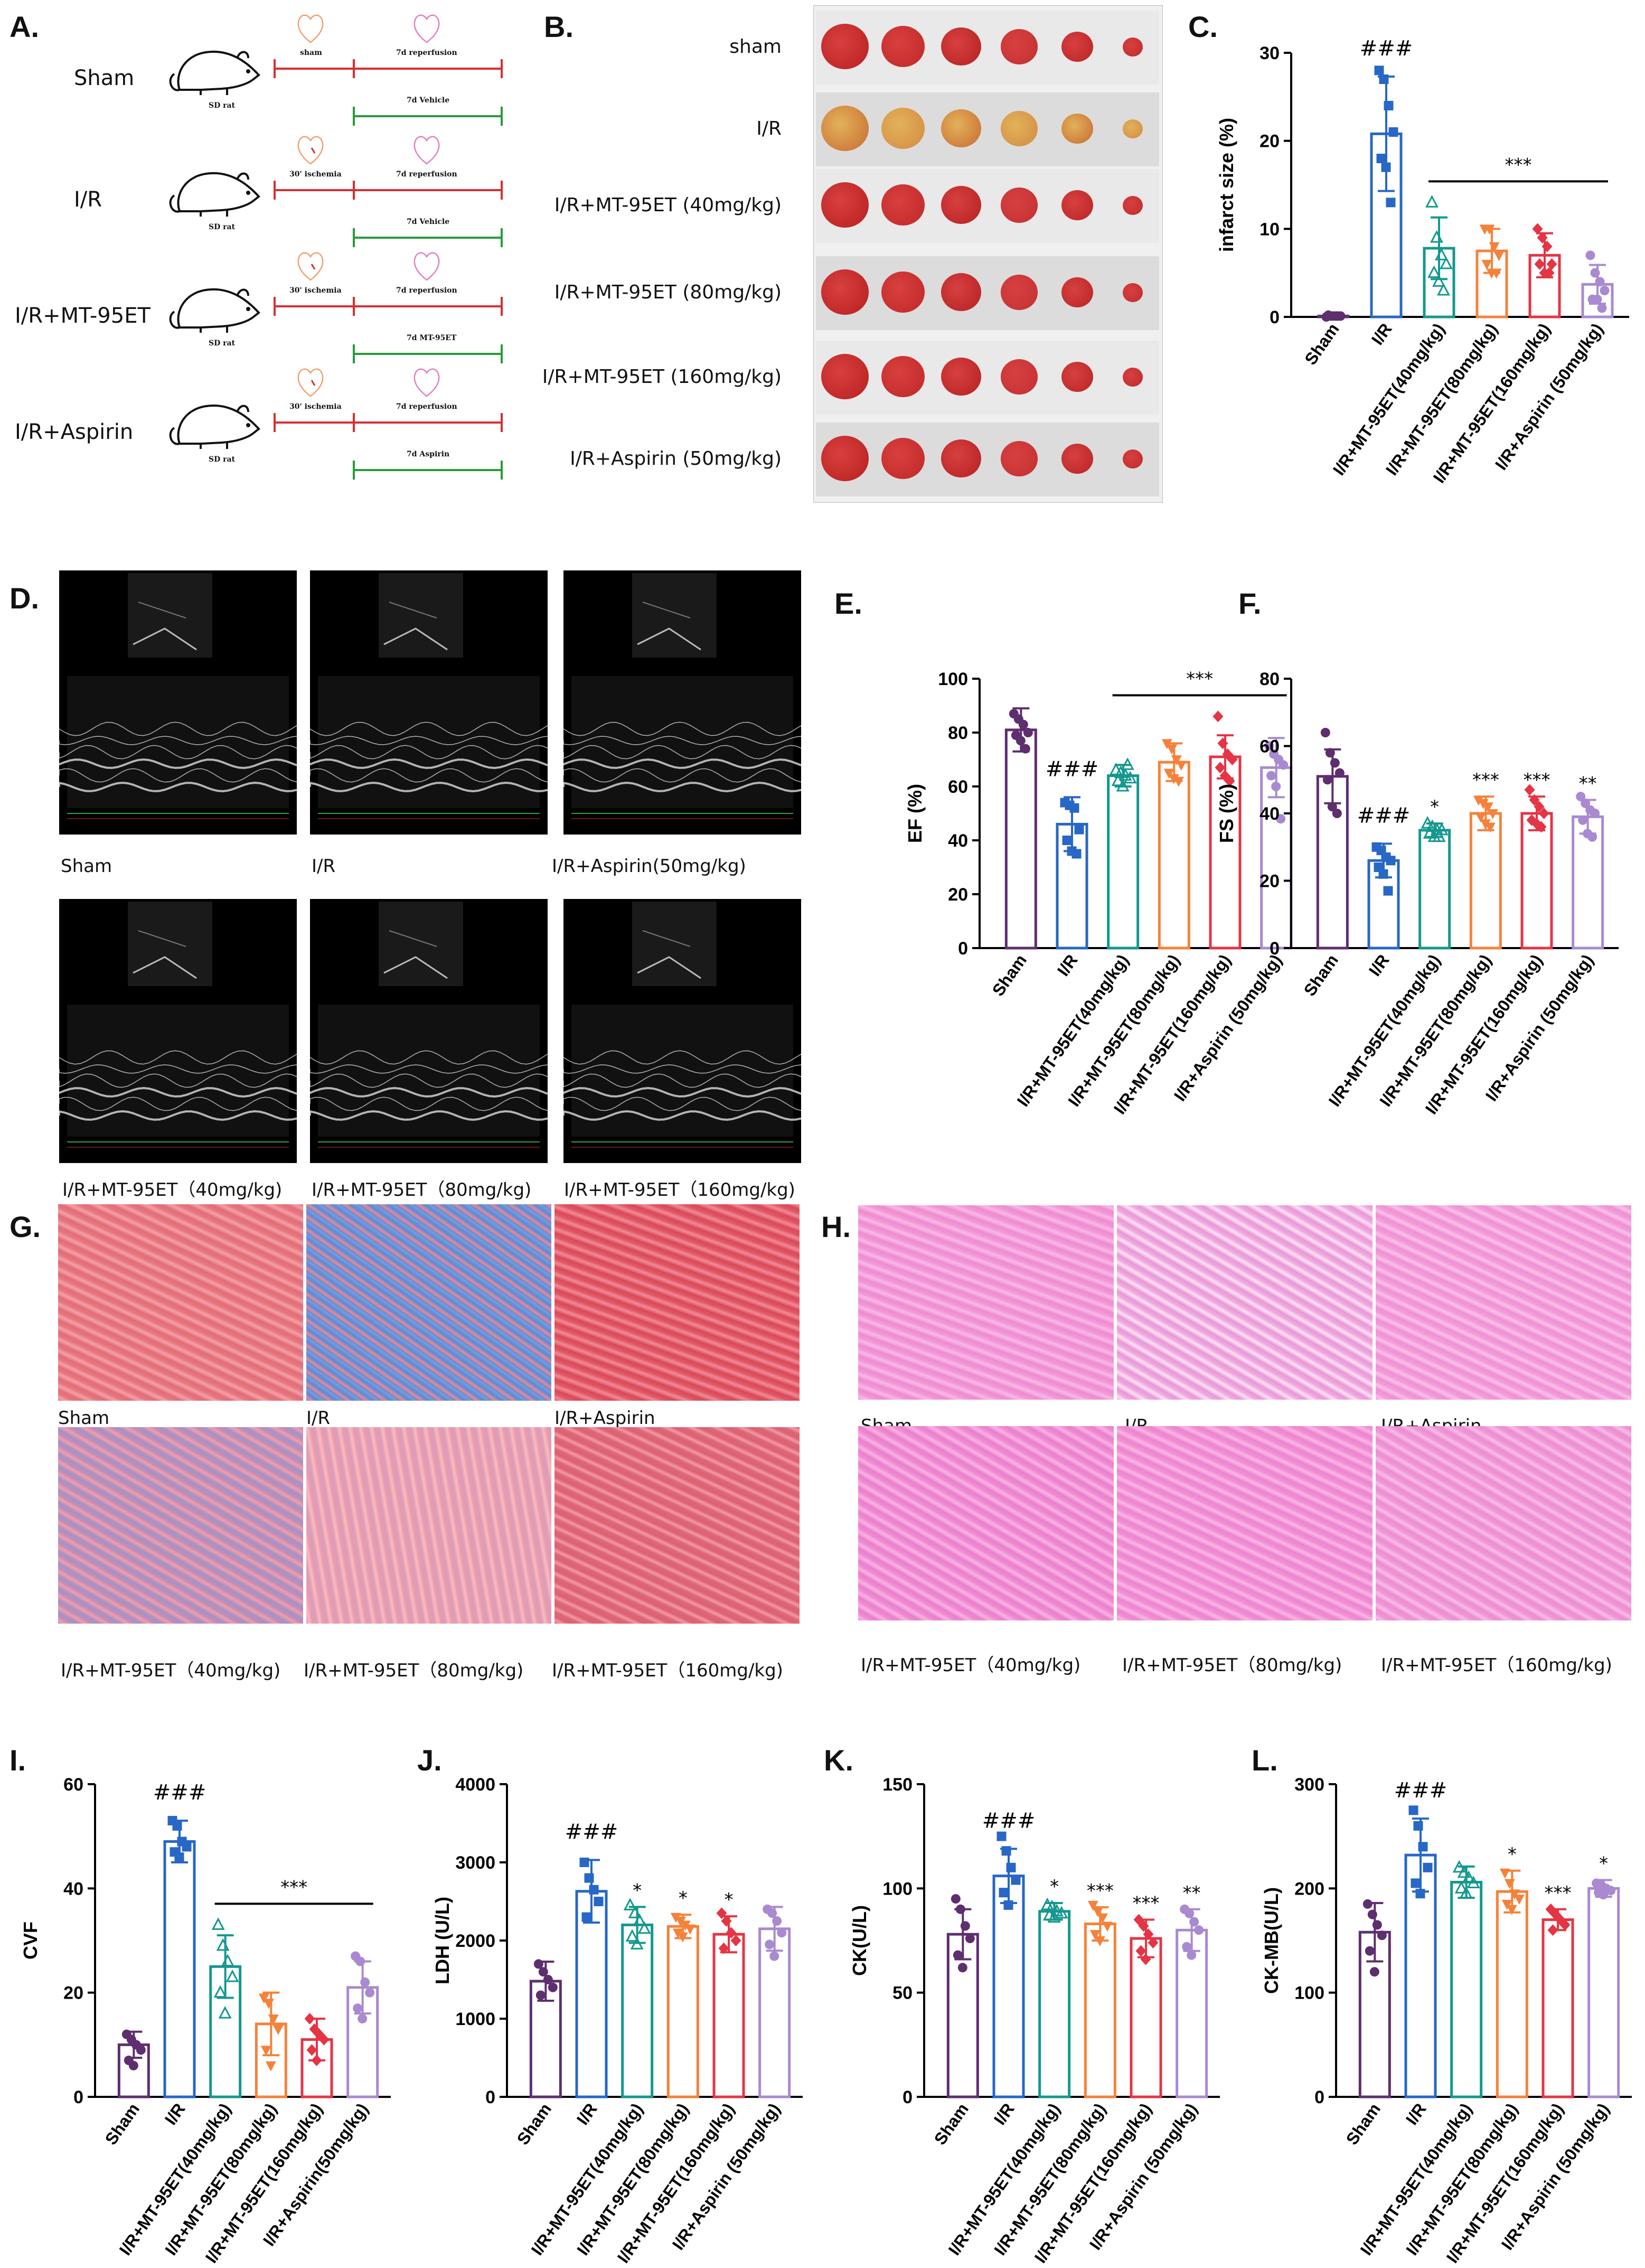 The image size is (1645, 2268). I want to click on ttc-row-label: sham, so click(755, 47).